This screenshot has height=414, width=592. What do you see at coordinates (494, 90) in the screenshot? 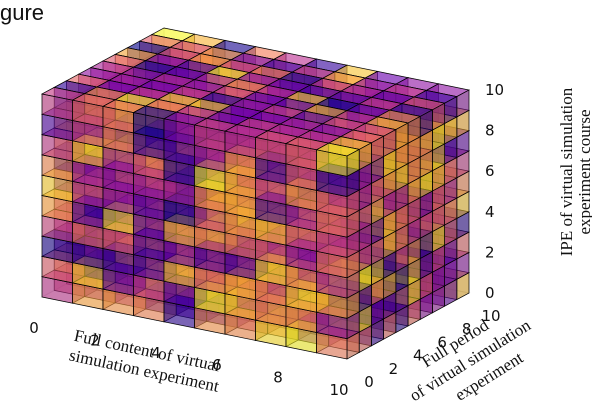
I see `z-tick-label: 10` at bounding box center [494, 90].